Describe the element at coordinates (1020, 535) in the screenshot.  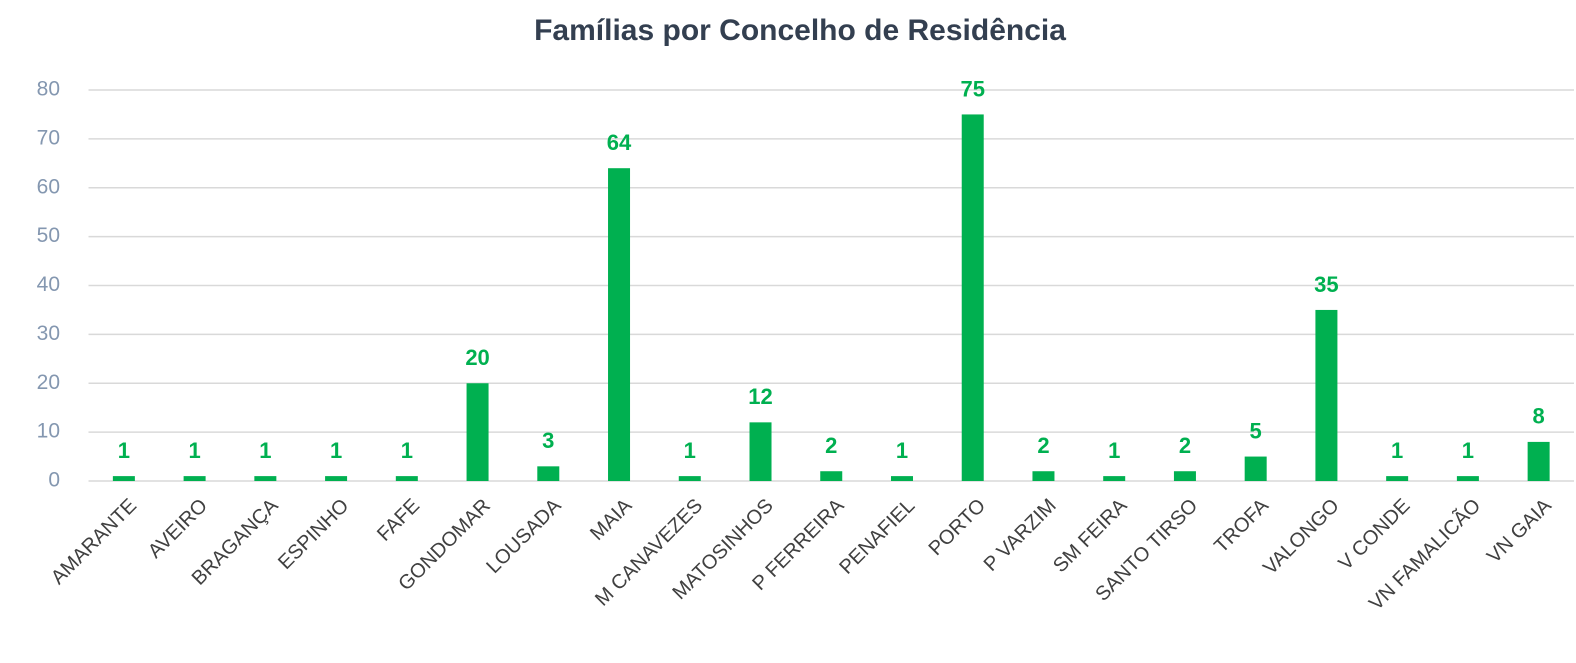
I see `x-tick-label: P VARZIM` at that location.